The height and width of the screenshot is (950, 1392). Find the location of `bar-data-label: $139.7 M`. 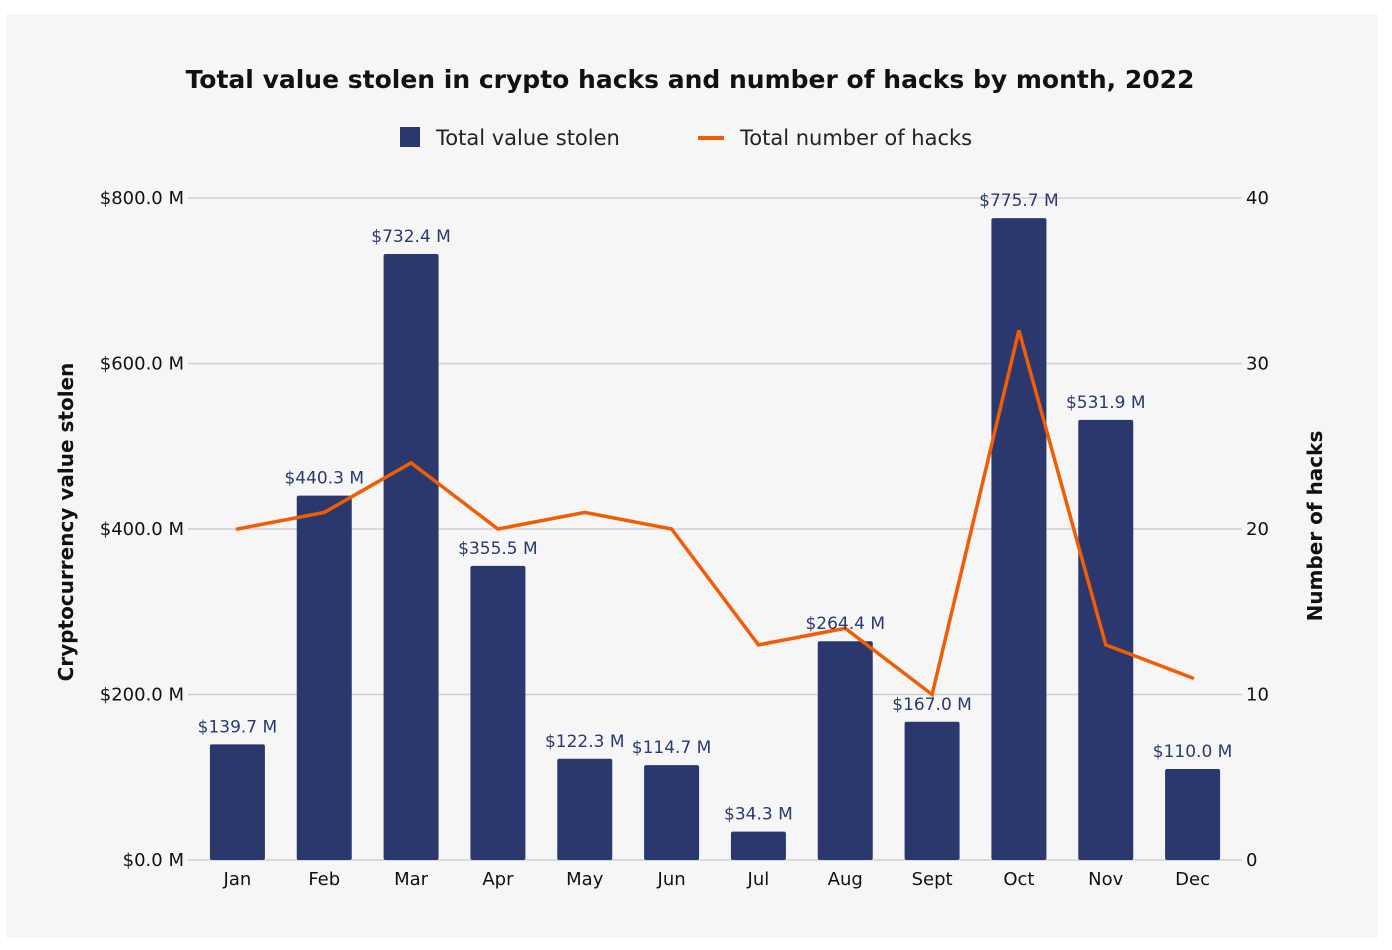

bar-data-label: $139.7 M is located at coordinates (238, 727).